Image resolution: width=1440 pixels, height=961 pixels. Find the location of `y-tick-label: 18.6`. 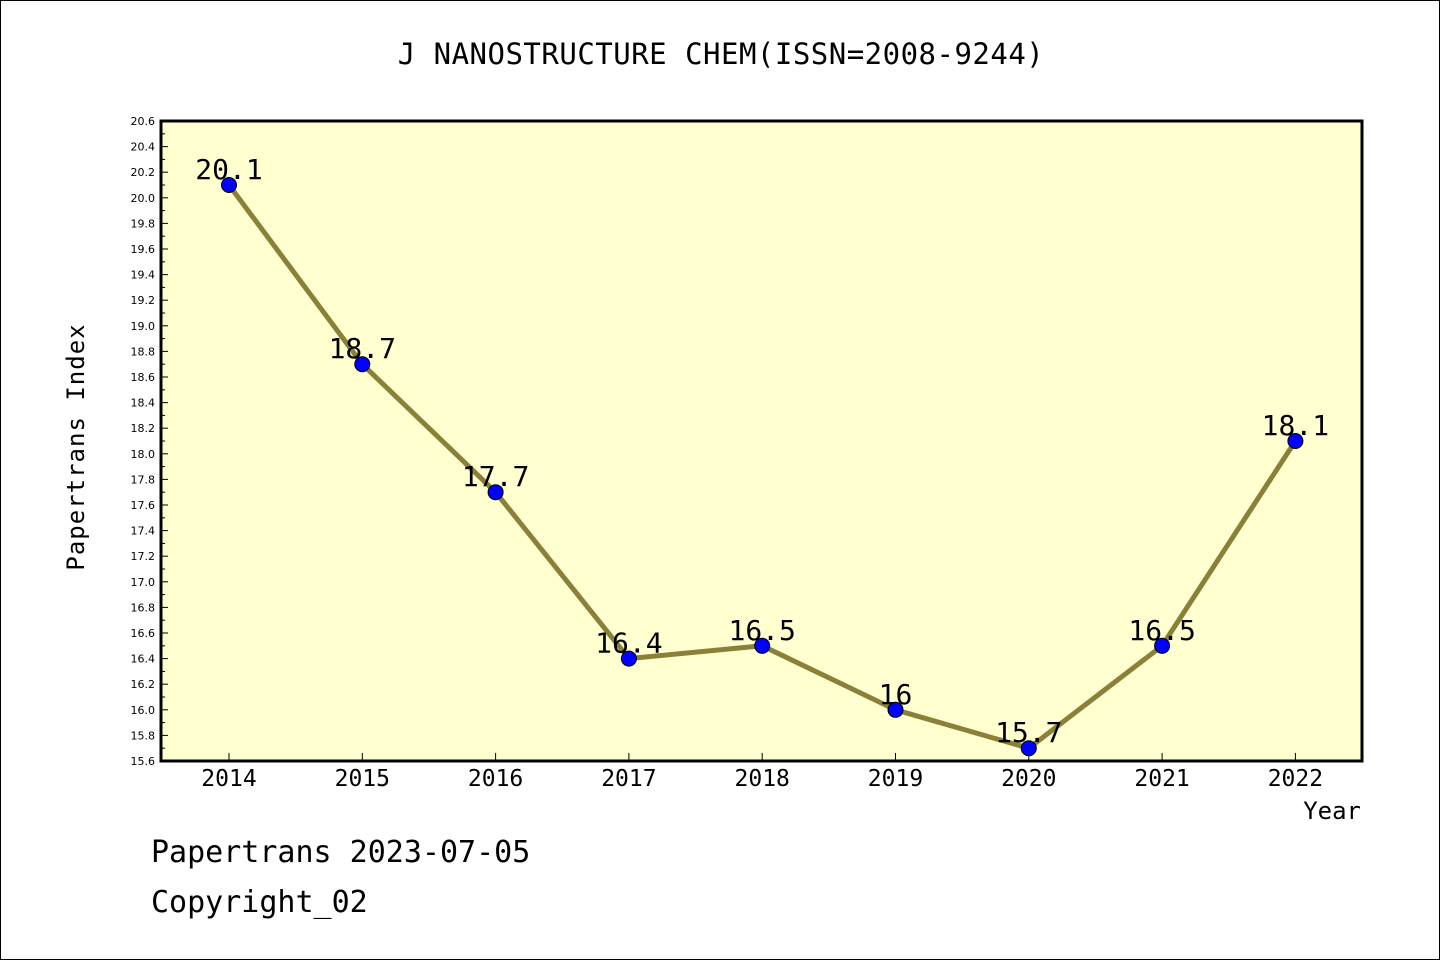

y-tick-label: 18.6 is located at coordinates (143, 377).